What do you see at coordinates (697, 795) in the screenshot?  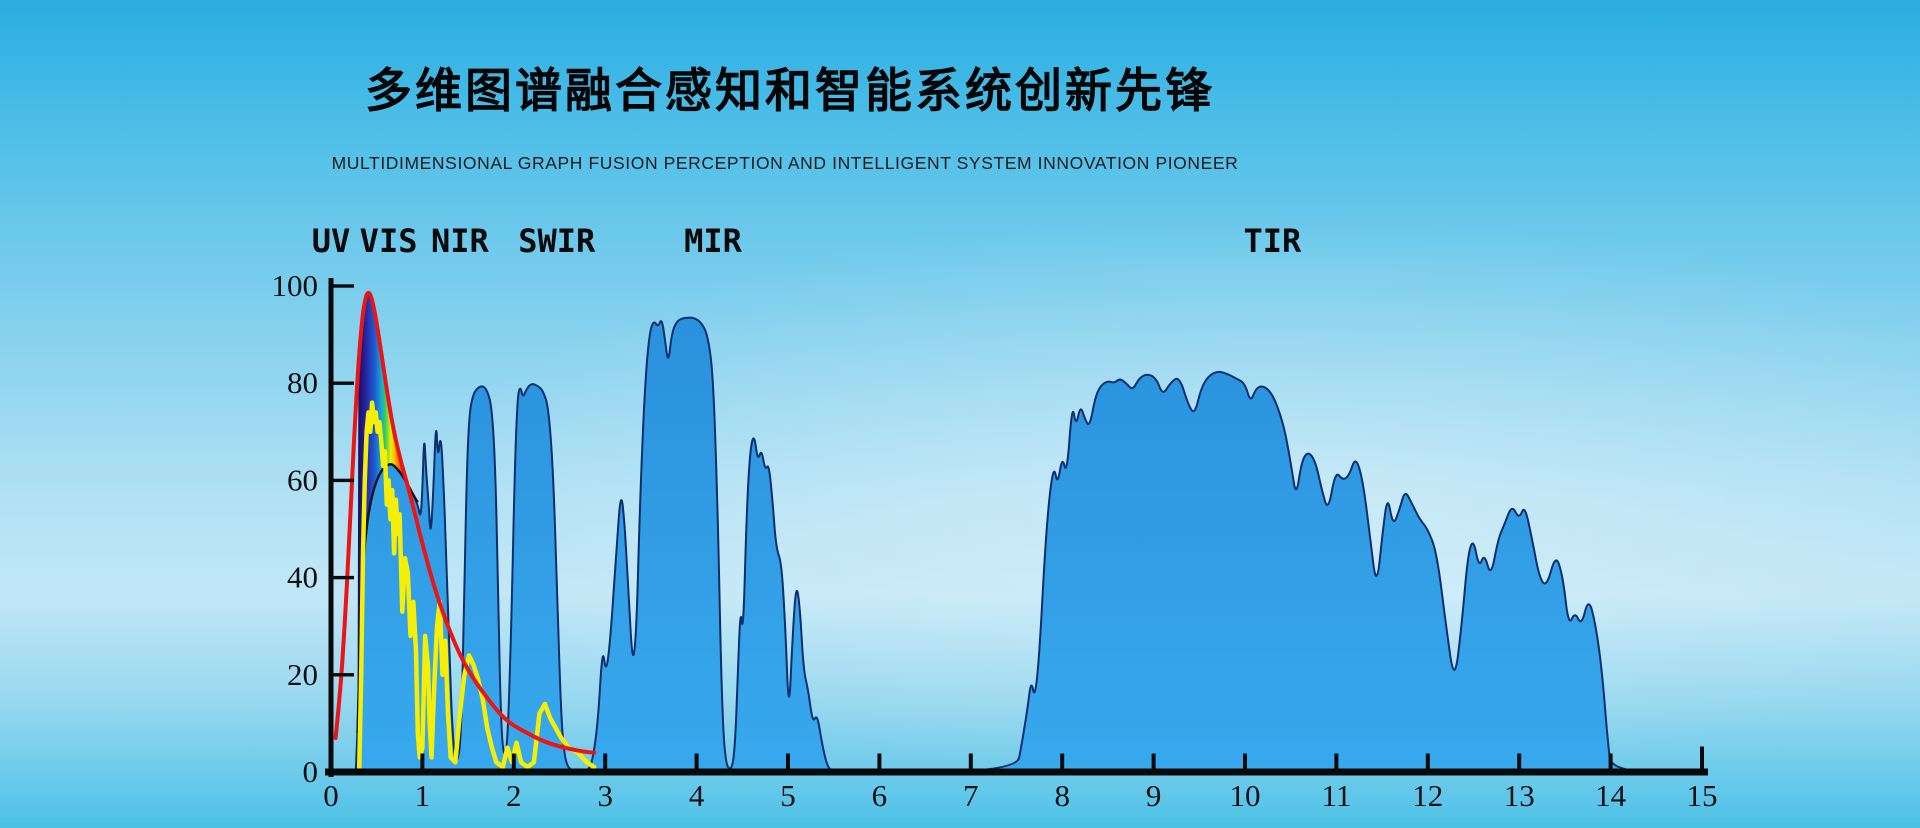 I see `x-axis-tick-label: 4` at bounding box center [697, 795].